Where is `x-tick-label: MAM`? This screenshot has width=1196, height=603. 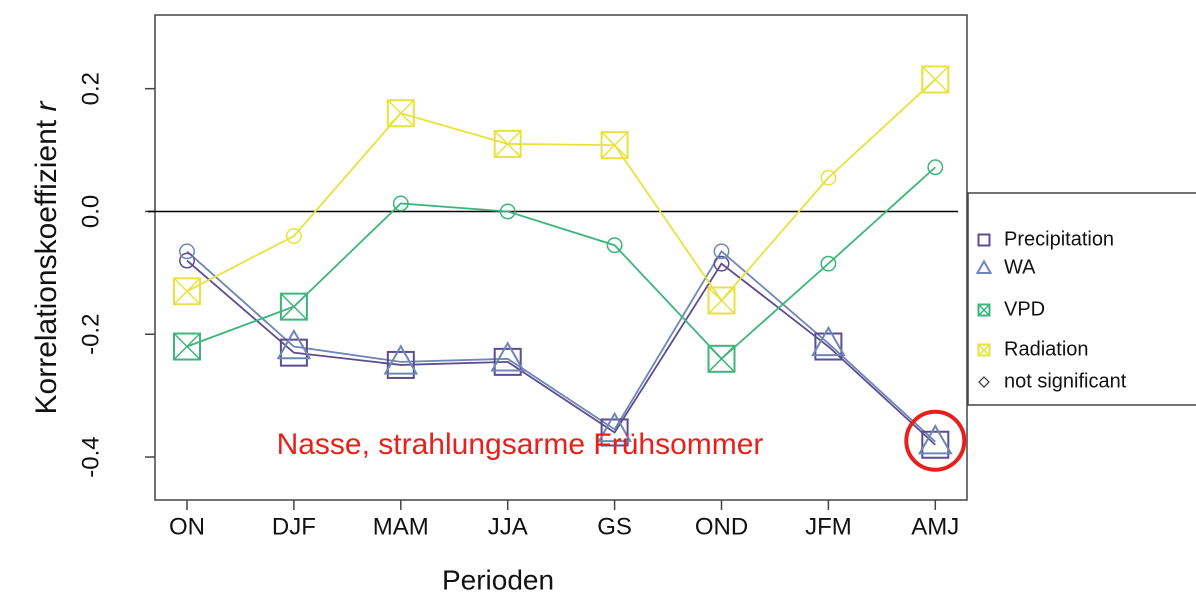 x-tick-label: MAM is located at coordinates (401, 526).